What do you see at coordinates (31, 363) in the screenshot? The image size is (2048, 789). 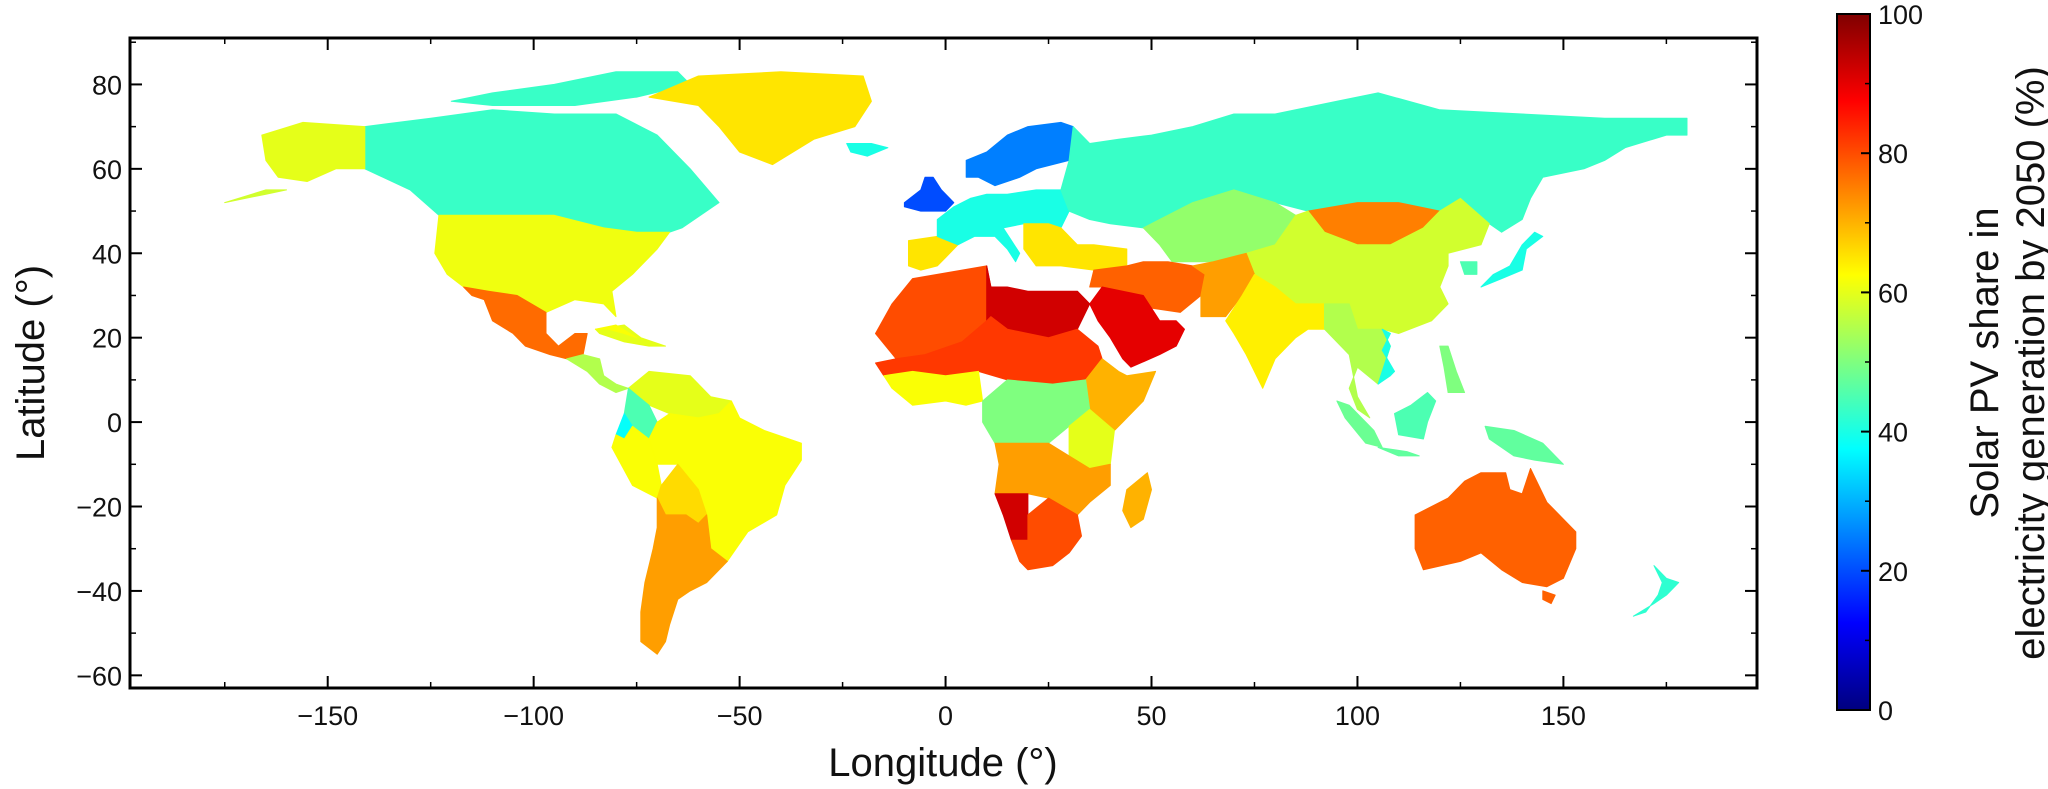 I see `y-axis-title: Latitude (°)` at bounding box center [31, 363].